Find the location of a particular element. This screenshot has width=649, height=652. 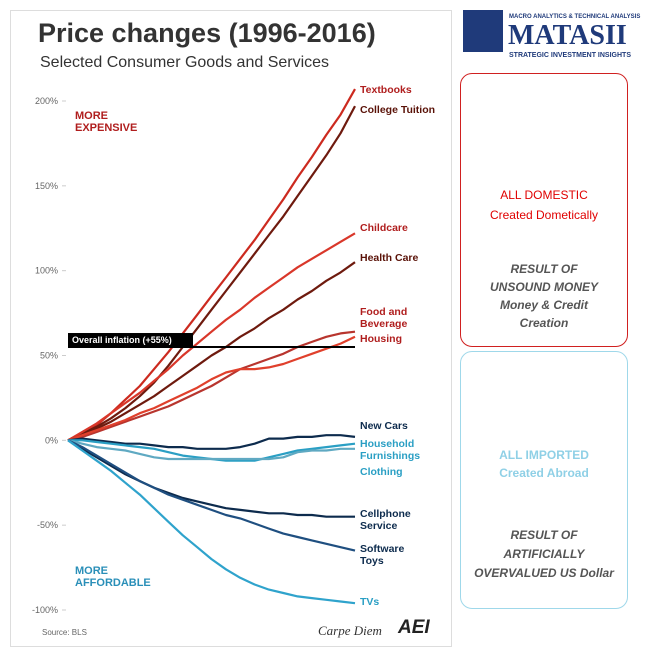

series-label: Food and Beverage is located at coordinates (384, 318).